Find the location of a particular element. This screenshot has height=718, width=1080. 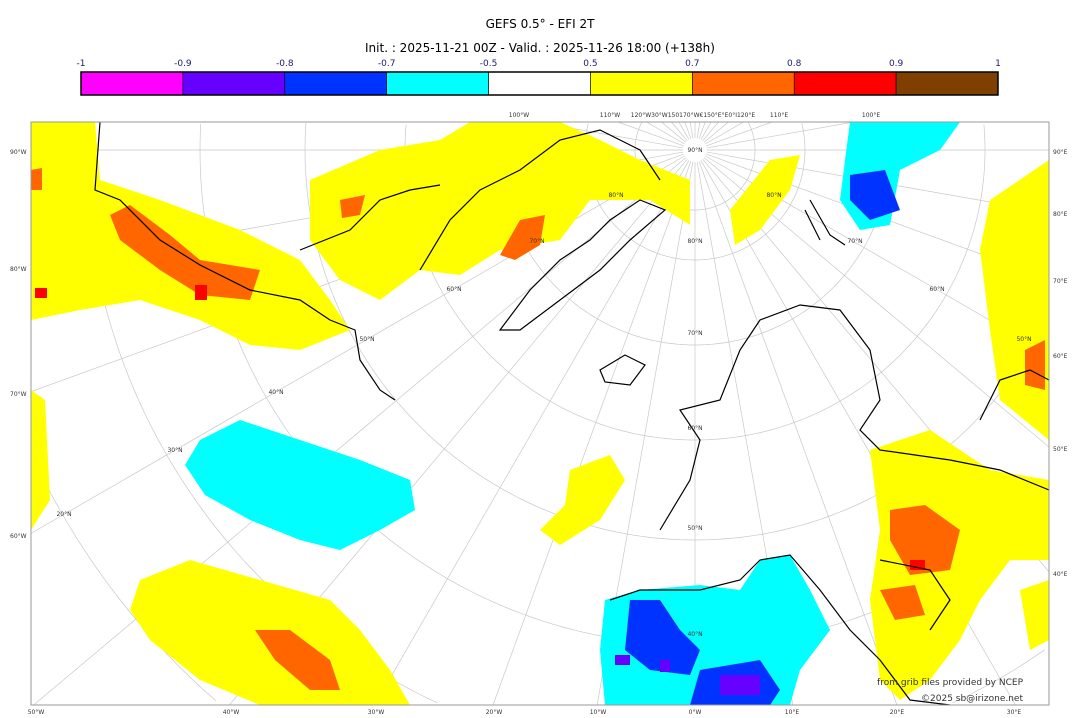

colorbar-tick-label: 0.7 is located at coordinates (692, 64).